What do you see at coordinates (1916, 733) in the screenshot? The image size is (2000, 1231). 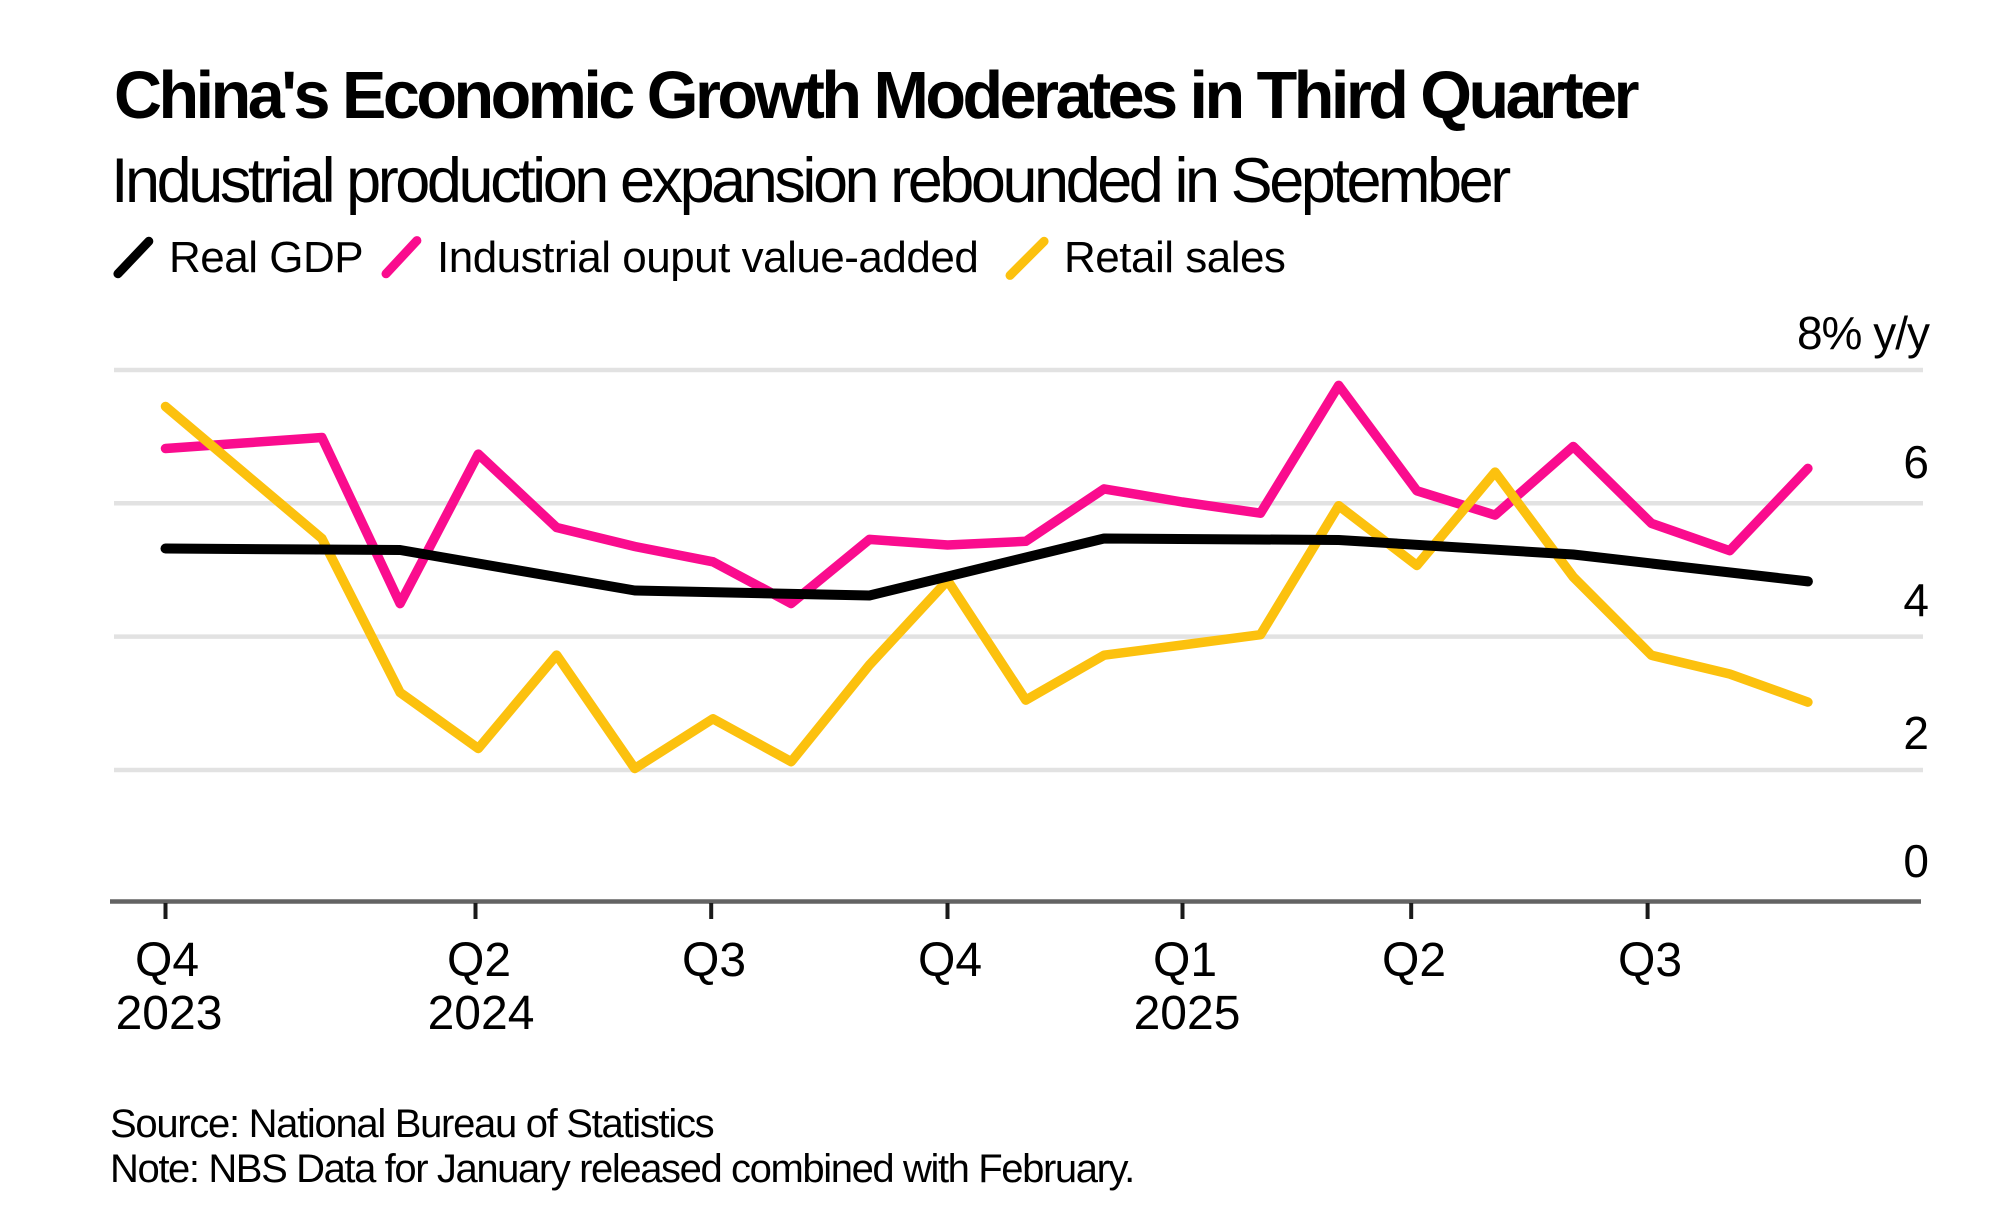 I see `svg-text: 2` at bounding box center [1916, 733].